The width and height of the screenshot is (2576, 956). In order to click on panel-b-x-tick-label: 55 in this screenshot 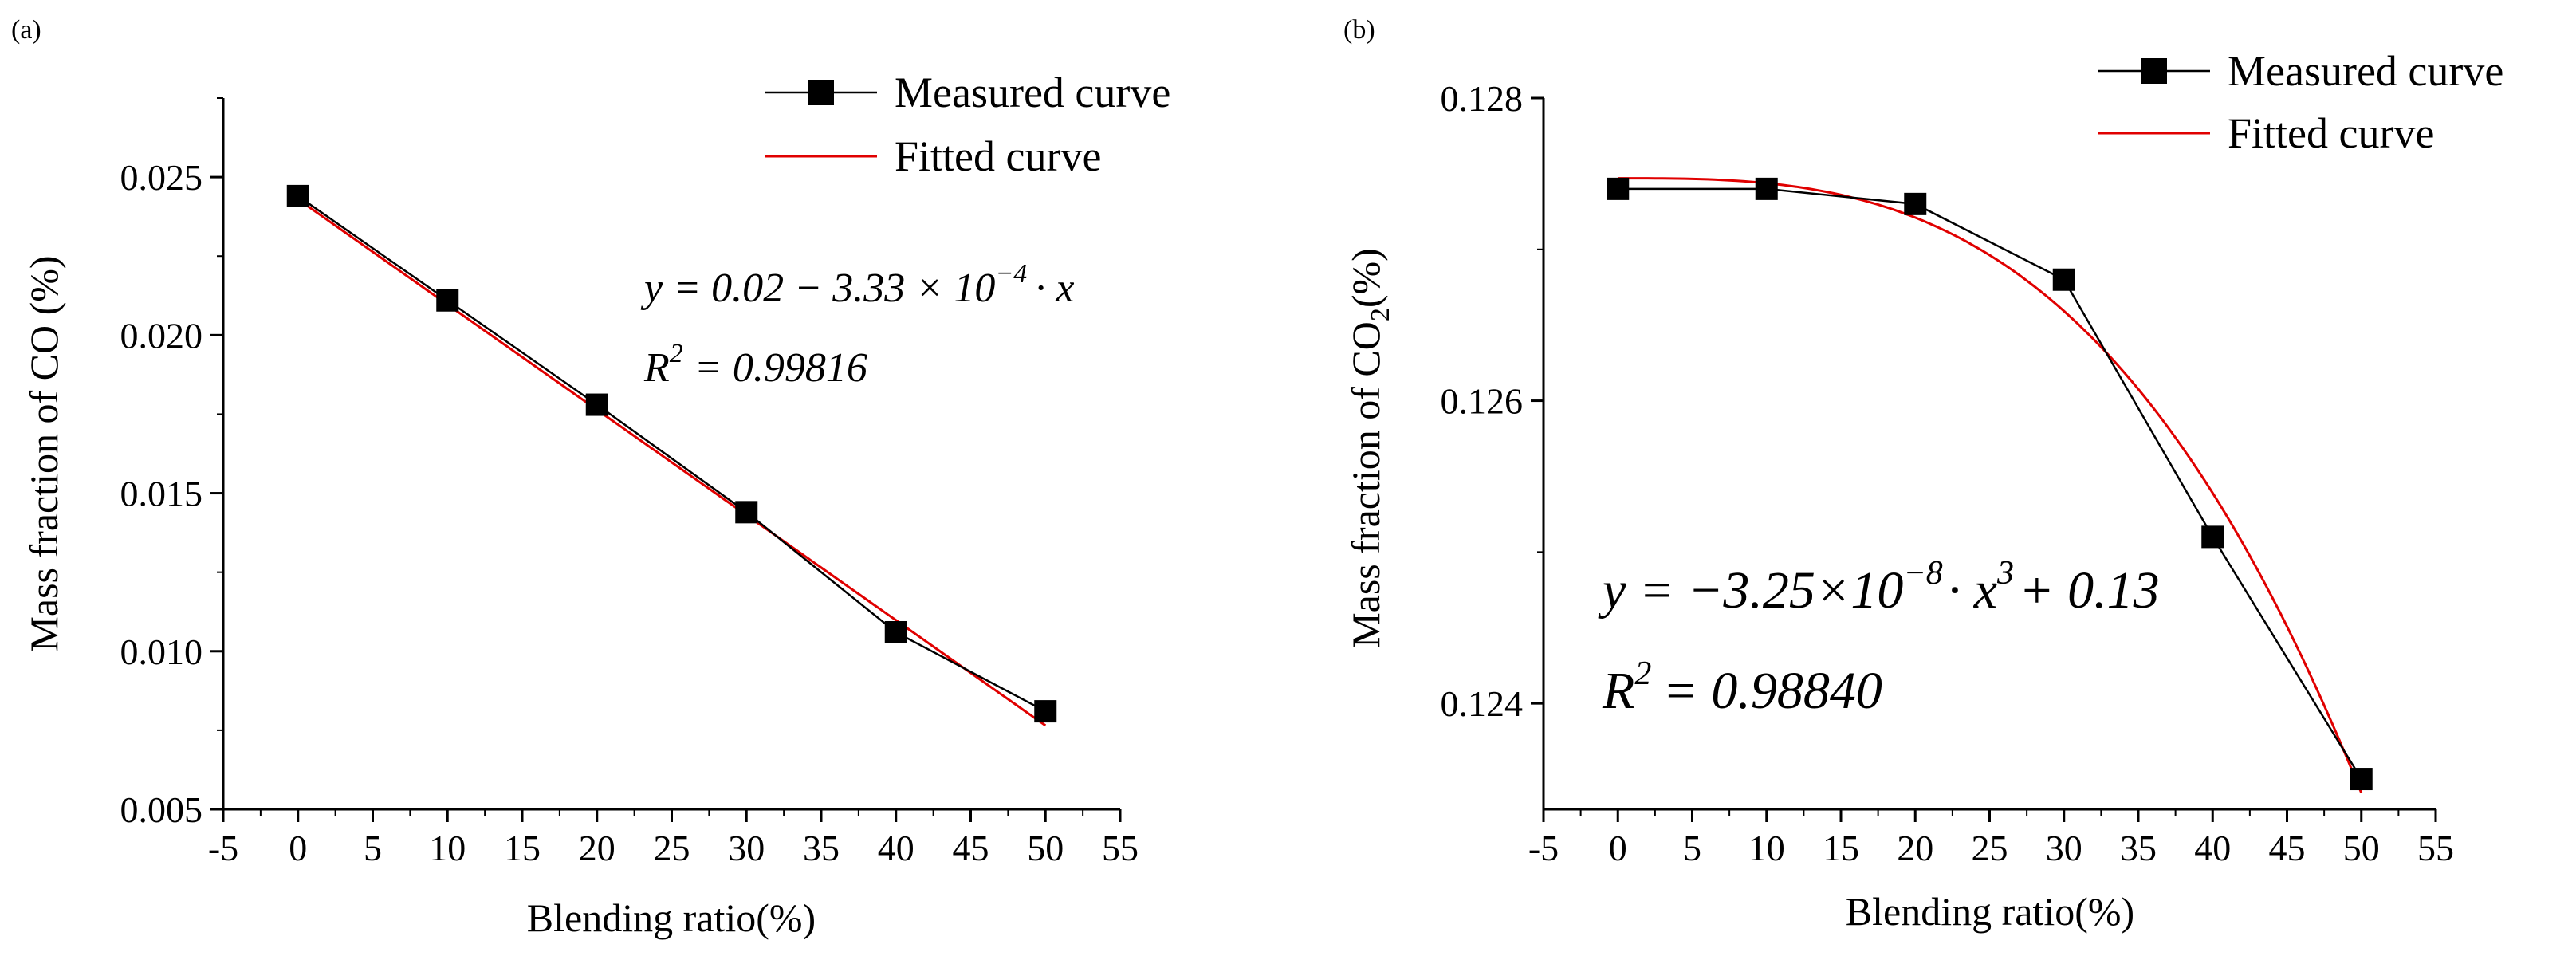, I will do `click(2436, 848)`.